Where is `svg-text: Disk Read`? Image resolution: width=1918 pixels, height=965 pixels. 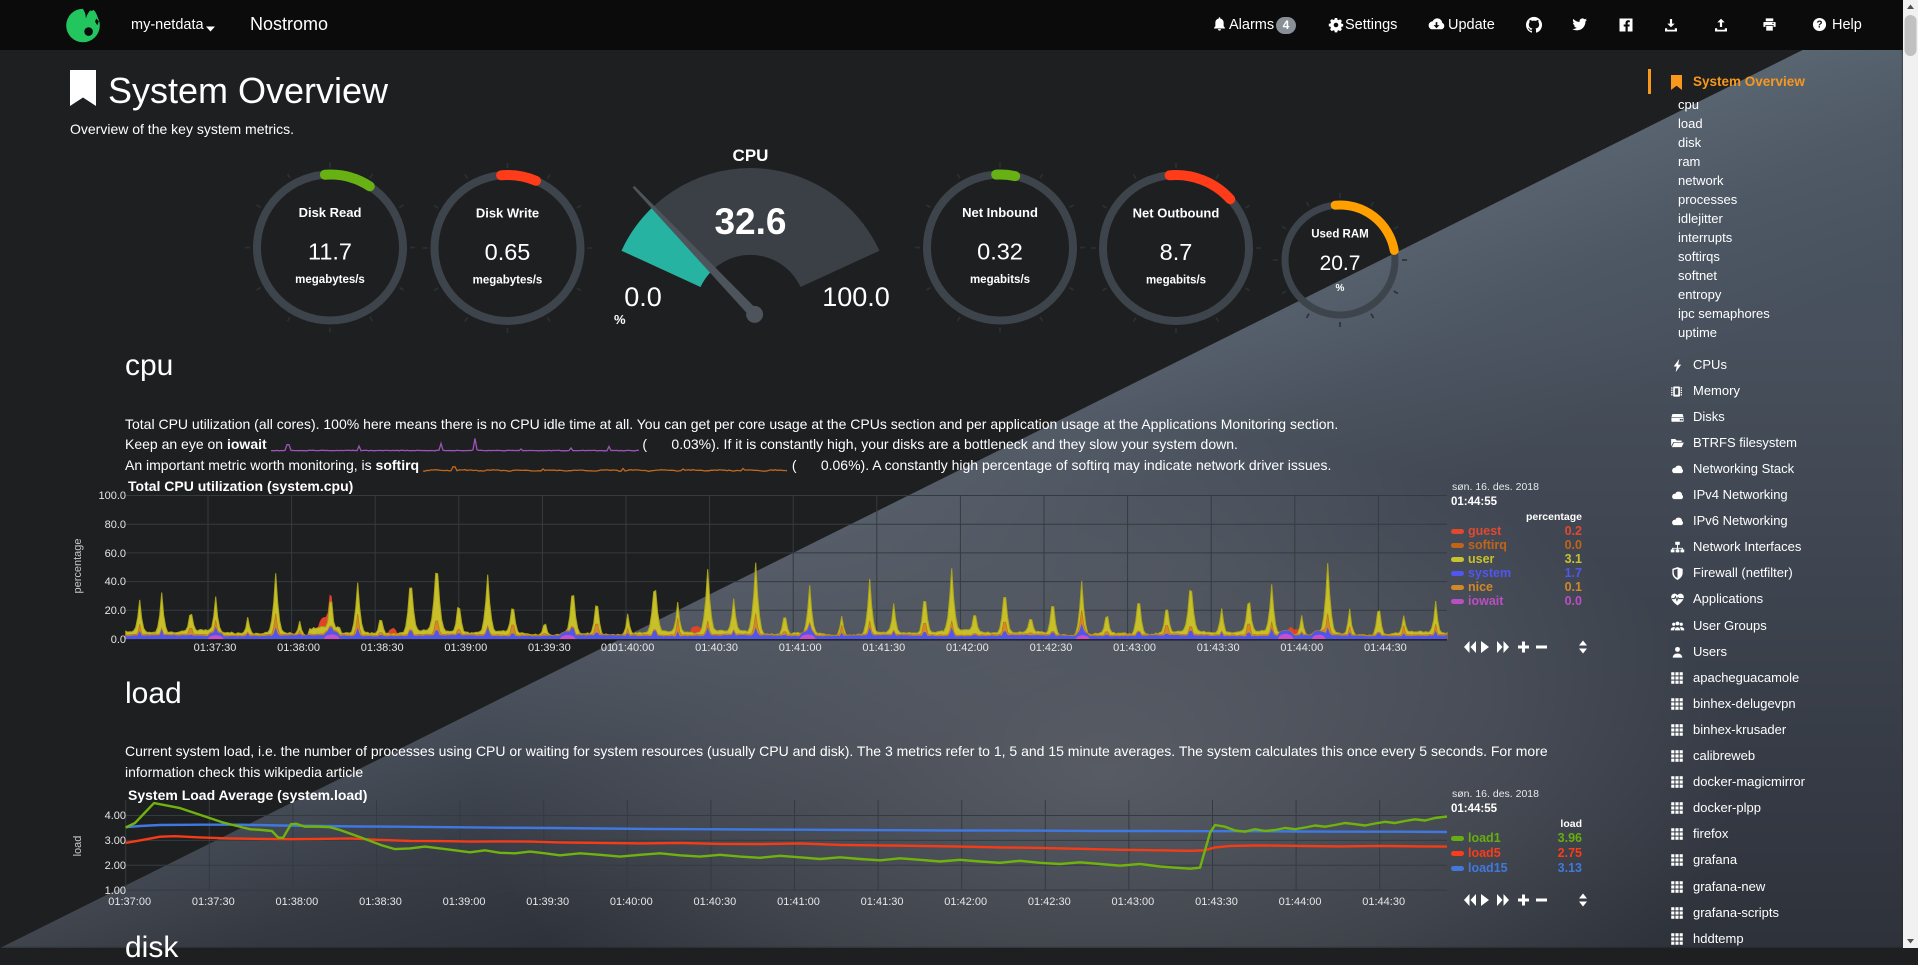 svg-text: Disk Read is located at coordinates (330, 212).